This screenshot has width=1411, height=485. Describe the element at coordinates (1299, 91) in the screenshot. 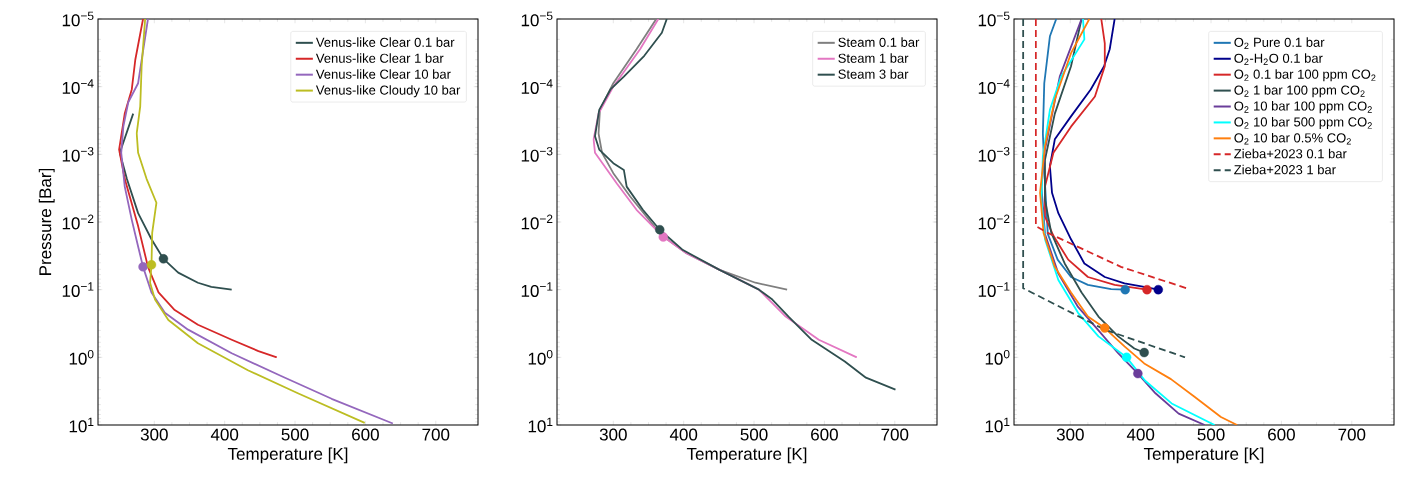

I see `legend-label: O$_{2}$ 1 bar 100 ppm CO$_{2}$` at that location.